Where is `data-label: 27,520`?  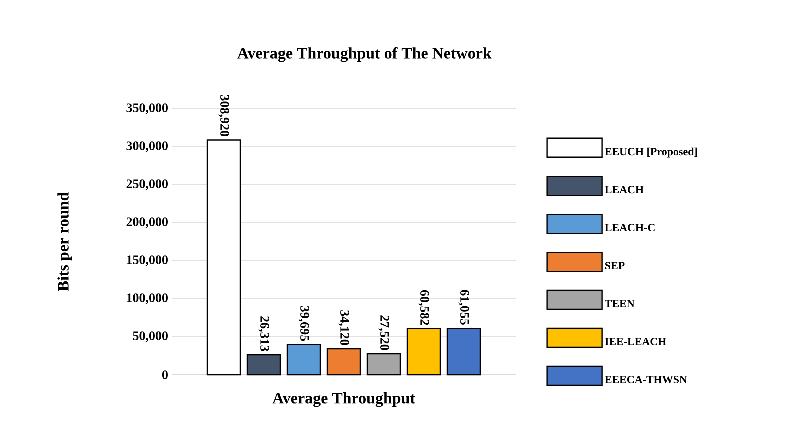
data-label: 27,520 is located at coordinates (384, 333).